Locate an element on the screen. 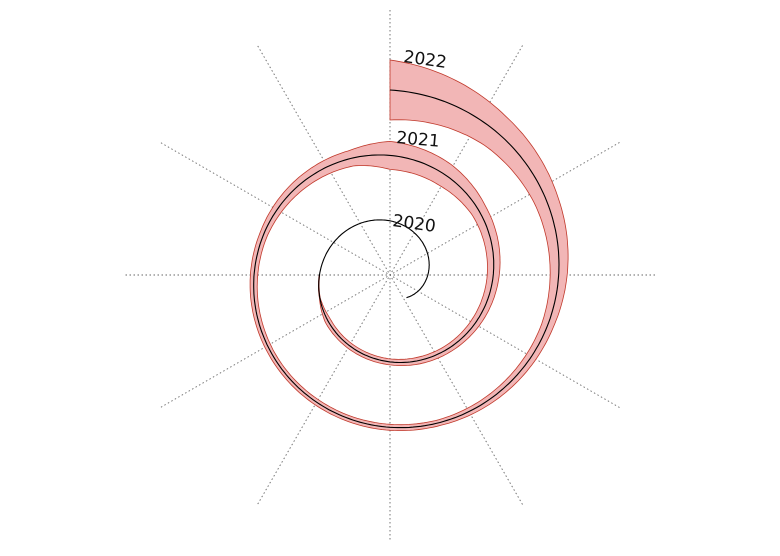  year-label-2020: 2020 is located at coordinates (414, 224).